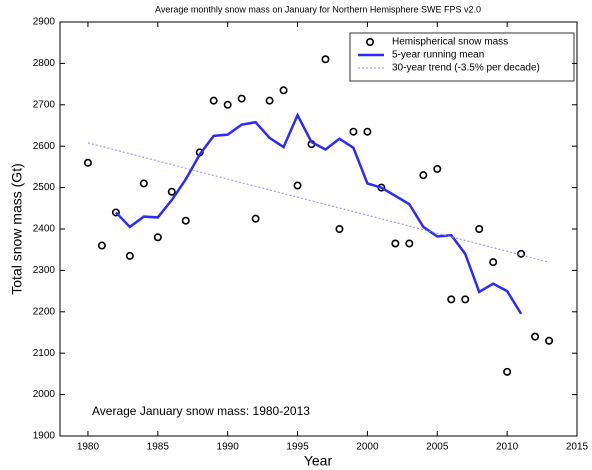 The image size is (592, 470). I want to click on y-tick-label: 2500, so click(44, 187).